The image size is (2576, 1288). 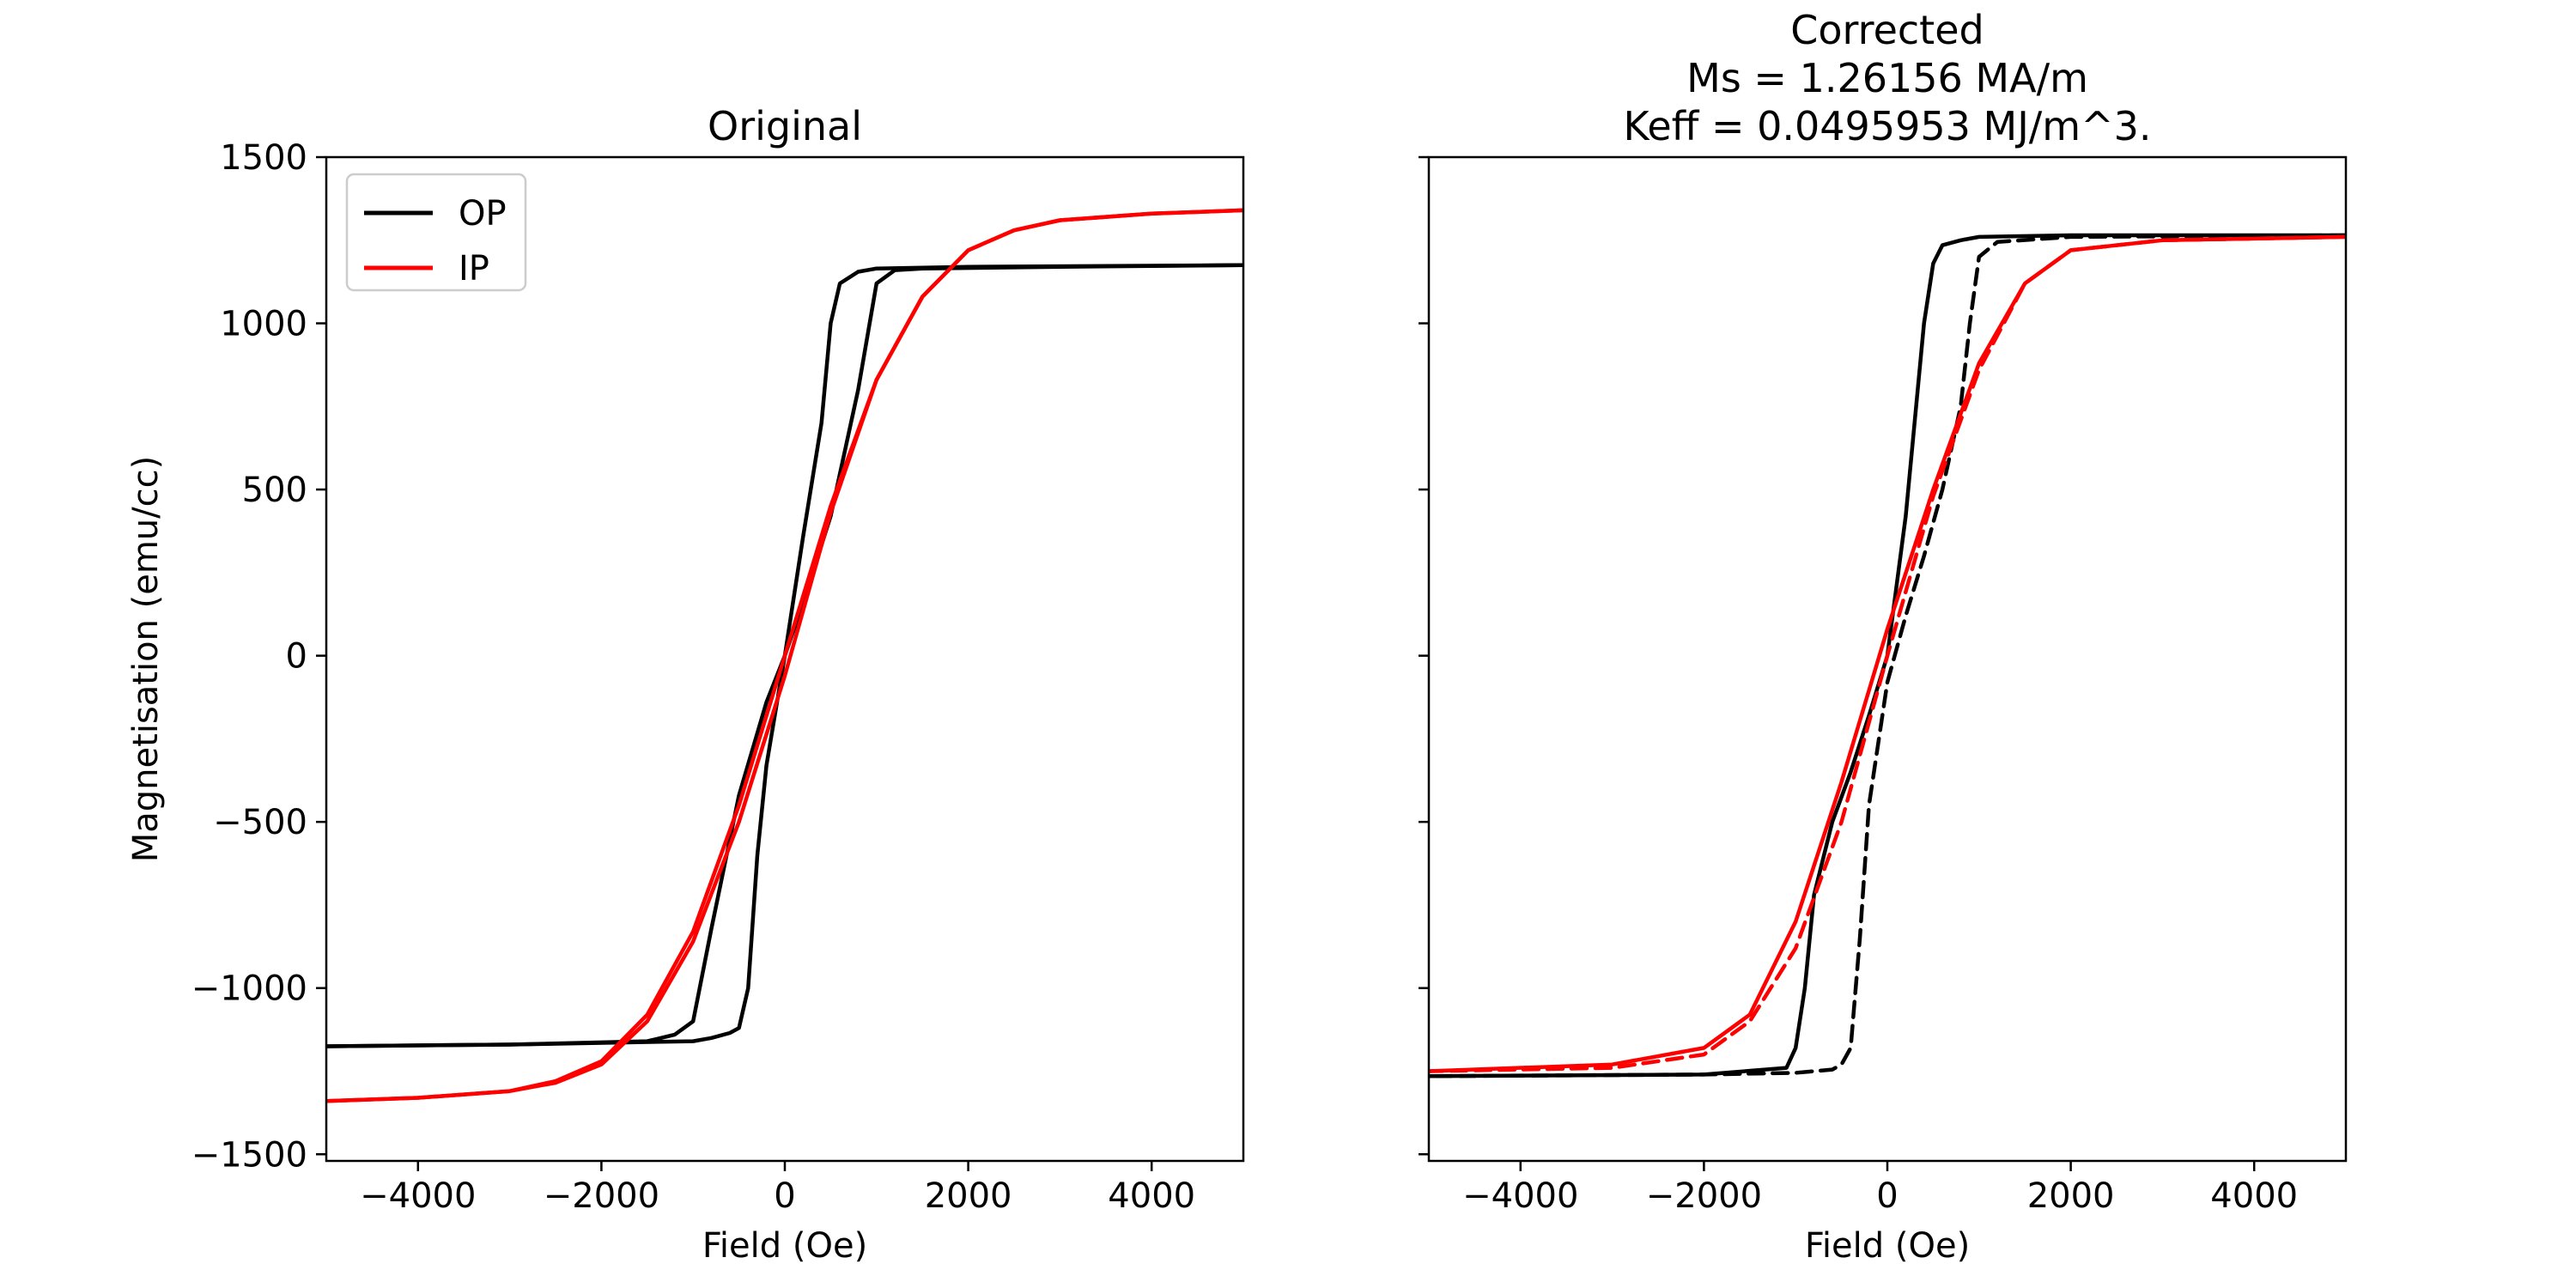 I want to click on legend-box, so click(x=436, y=232).